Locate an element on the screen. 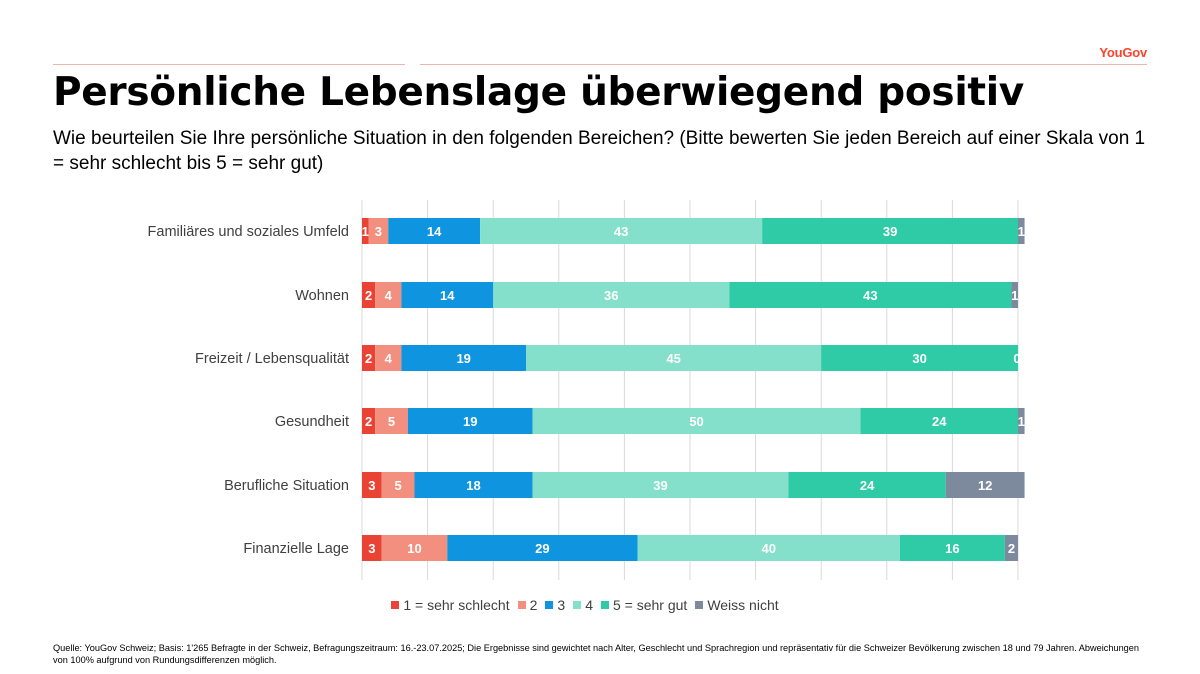 This screenshot has width=1200, height=674. legend-item: 1 = sehr schlecht is located at coordinates (450, 605).